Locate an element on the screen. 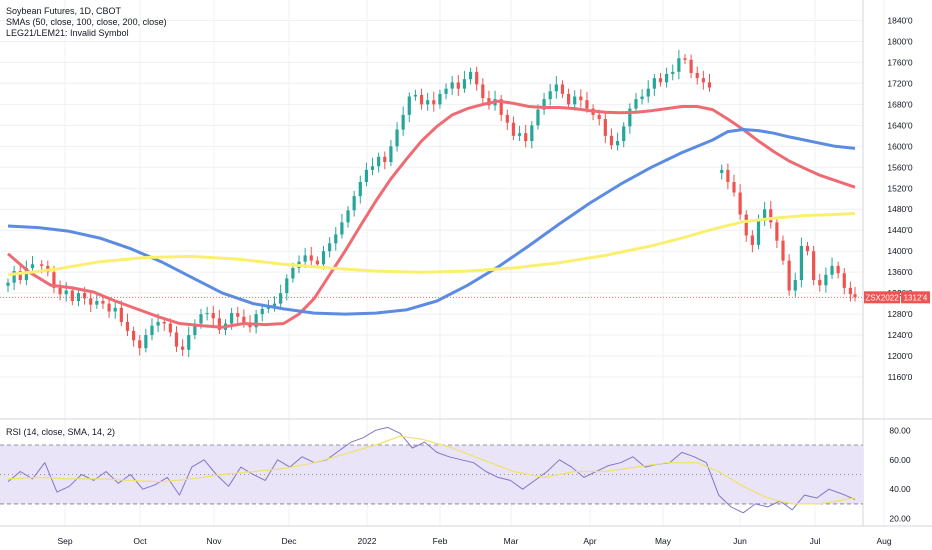  x-tick-label: Apr is located at coordinates (589, 541).